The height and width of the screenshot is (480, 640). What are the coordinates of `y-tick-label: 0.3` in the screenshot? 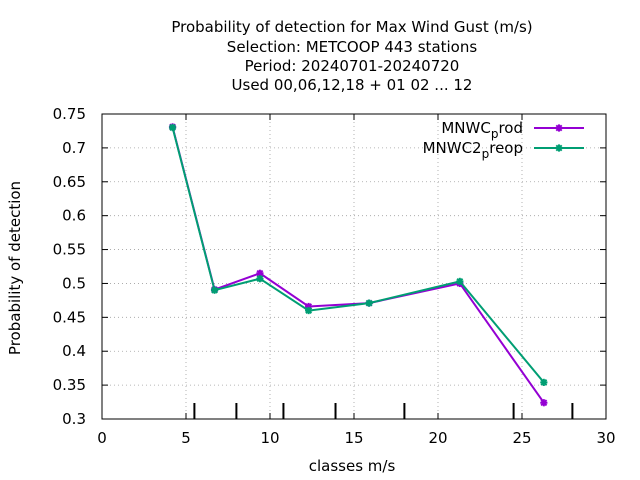 It's located at (74, 419).